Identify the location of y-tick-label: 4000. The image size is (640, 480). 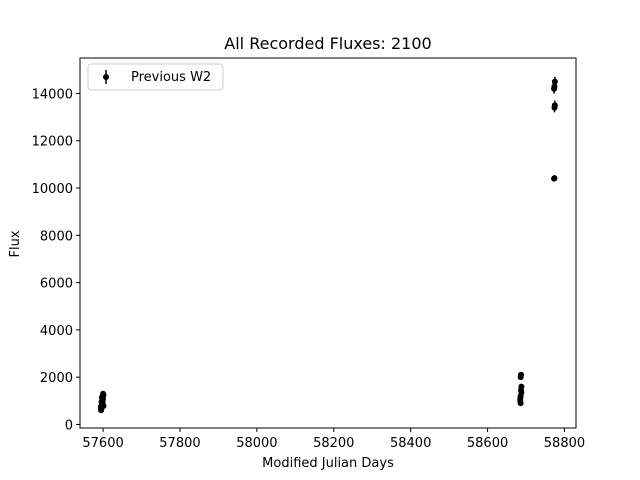
(56, 331).